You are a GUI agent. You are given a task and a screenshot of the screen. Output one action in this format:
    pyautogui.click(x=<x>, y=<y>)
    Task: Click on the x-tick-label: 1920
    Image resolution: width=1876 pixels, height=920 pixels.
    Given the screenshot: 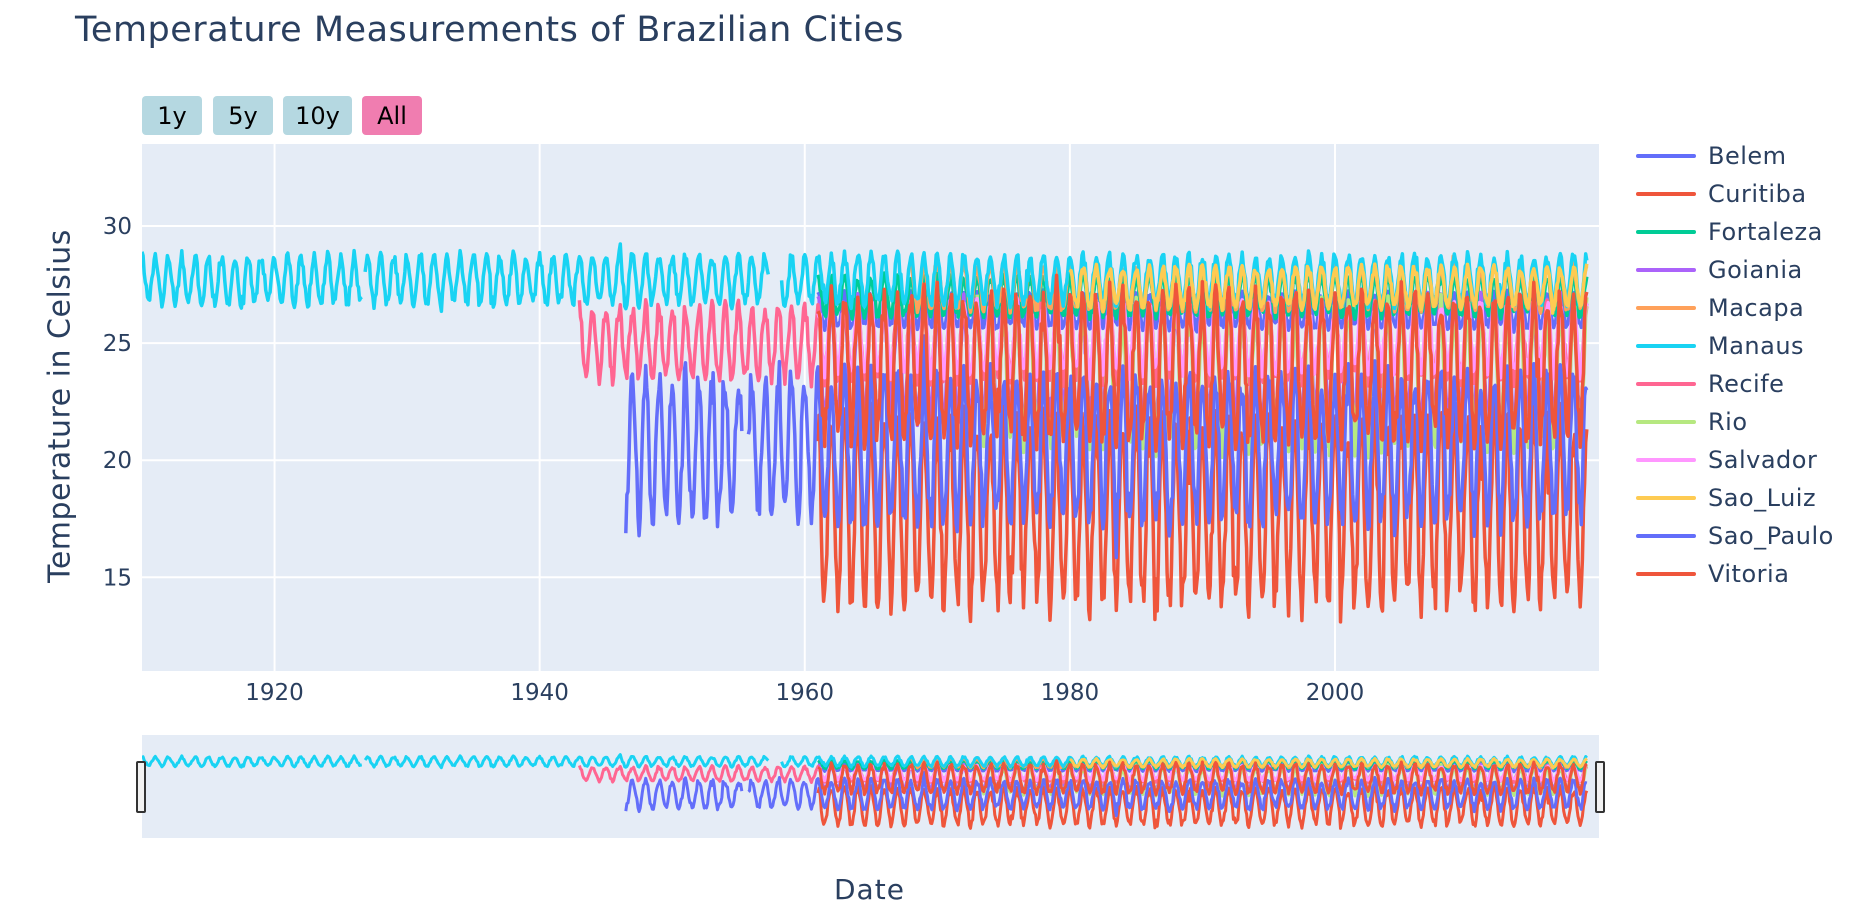 What is the action you would take?
    pyautogui.click(x=274, y=693)
    